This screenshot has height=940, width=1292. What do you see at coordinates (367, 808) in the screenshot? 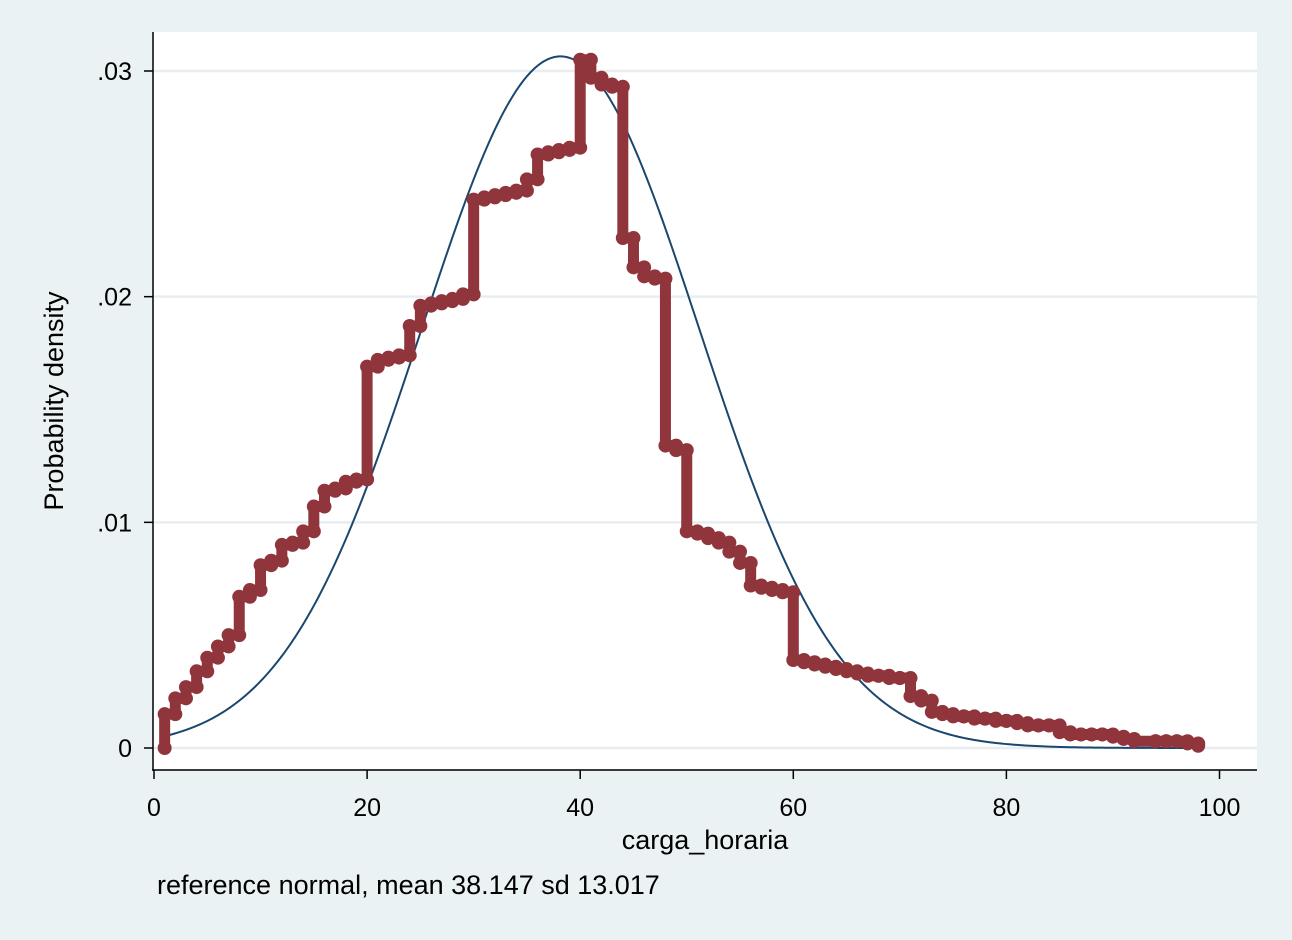
I see `x-tick-label-1: 20` at bounding box center [367, 808].